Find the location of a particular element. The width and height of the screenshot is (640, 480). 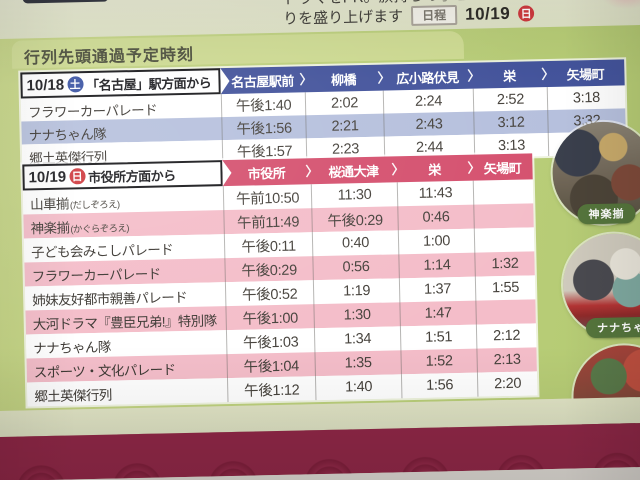

time-cell: 午後1:56 is located at coordinates (263, 128).